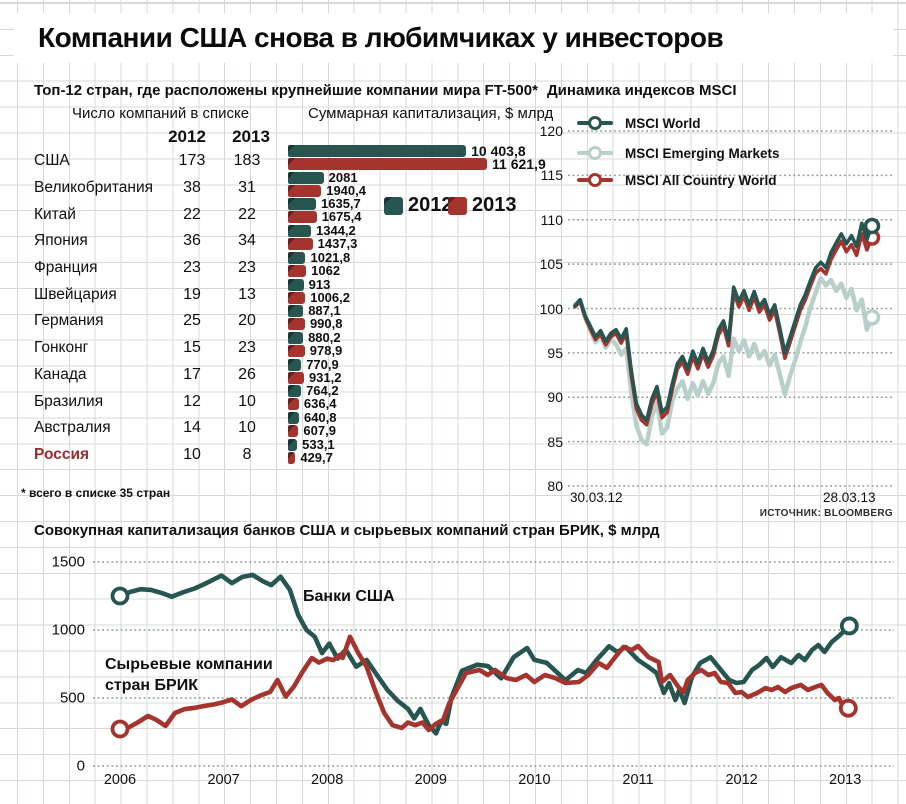 The width and height of the screenshot is (906, 804). What do you see at coordinates (638, 780) in the screenshot?
I see `x-tick-label: 2011` at bounding box center [638, 780].